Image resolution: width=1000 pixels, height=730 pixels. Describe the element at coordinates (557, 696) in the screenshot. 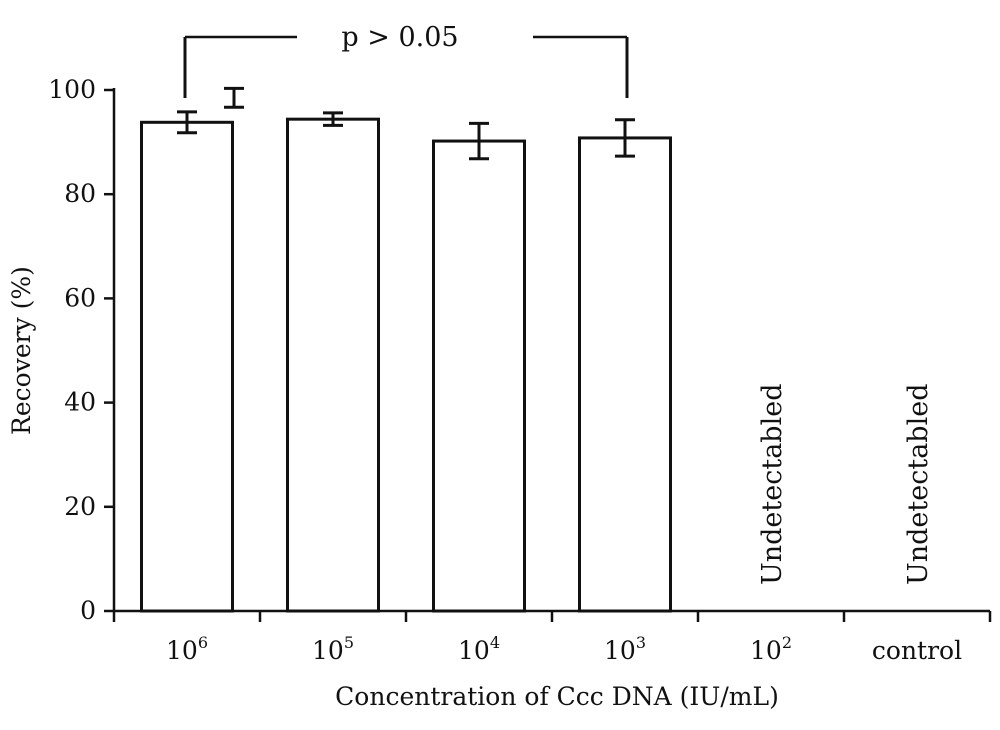

I see `x-axis-title: Concentration of Ccc DNA (IU/mL)` at that location.